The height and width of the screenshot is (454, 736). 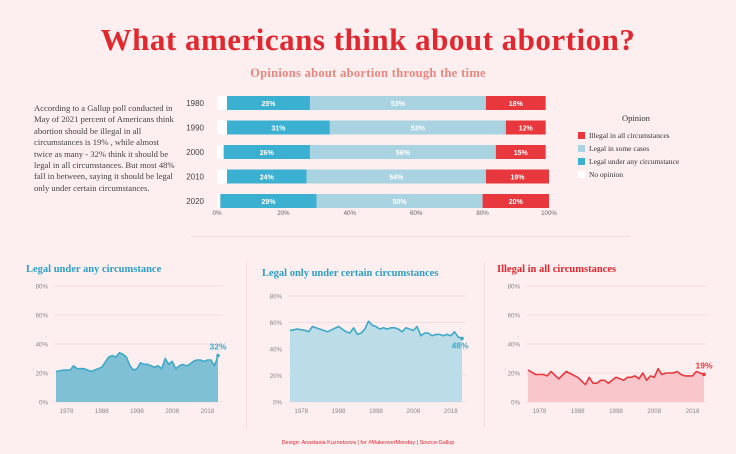 What do you see at coordinates (217, 347) in the screenshot?
I see `end-value-label: 32%` at bounding box center [217, 347].